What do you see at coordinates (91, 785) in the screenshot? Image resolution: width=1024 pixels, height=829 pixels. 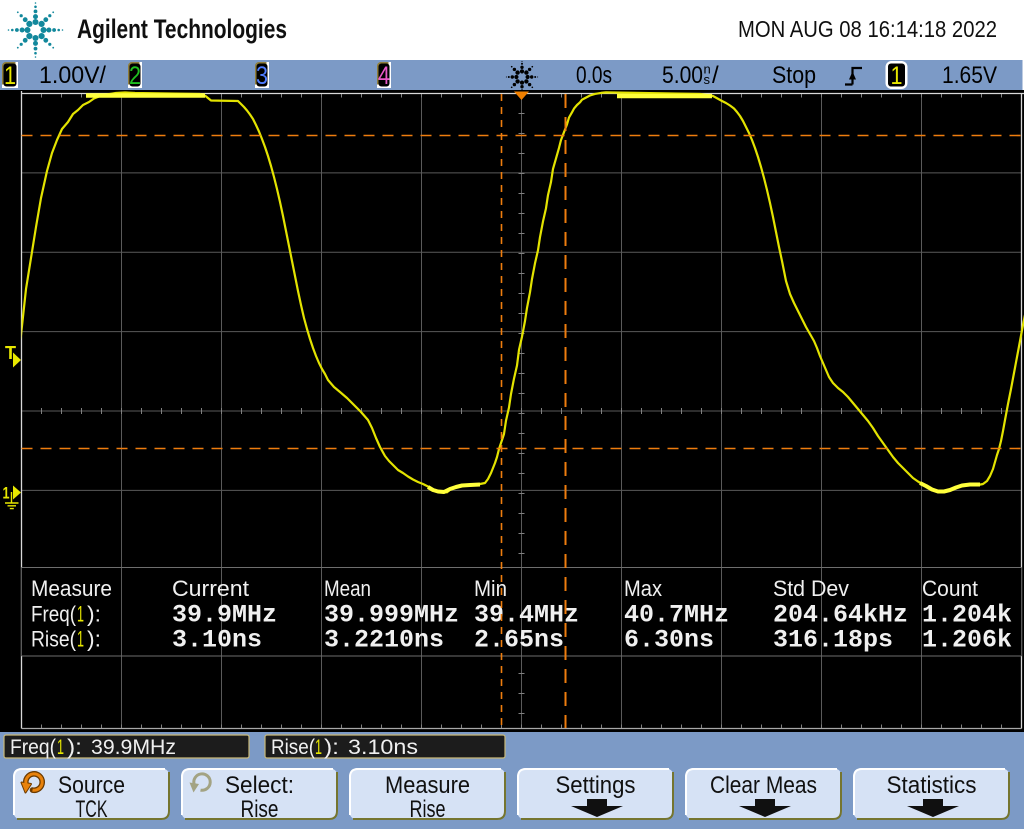 I see `svg-text: Source` at bounding box center [91, 785].